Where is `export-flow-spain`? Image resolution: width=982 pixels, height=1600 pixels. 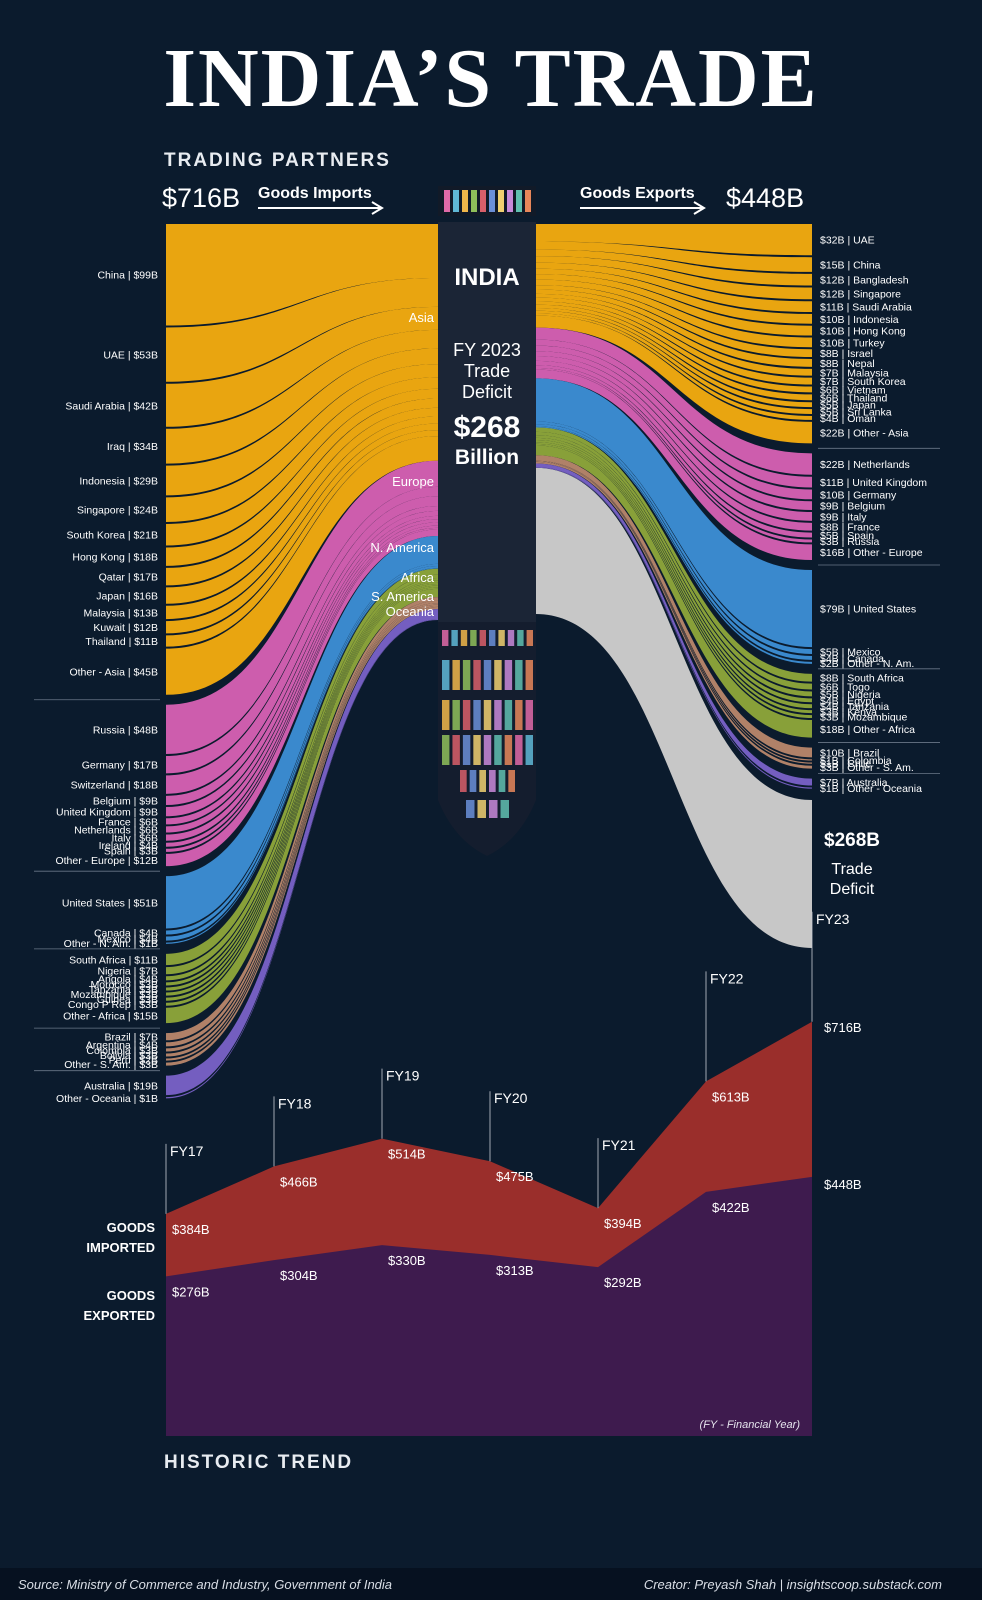
export-flow-spain is located at coordinates (674, 451).